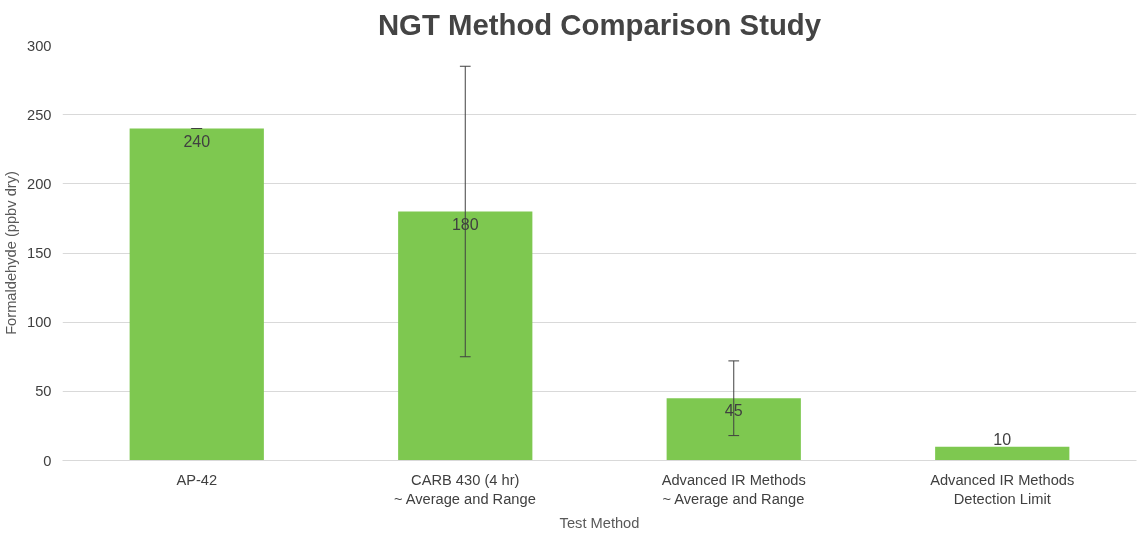 The height and width of the screenshot is (533, 1141). I want to click on chart-title: NGT Method Comparison Study, so click(599, 24).